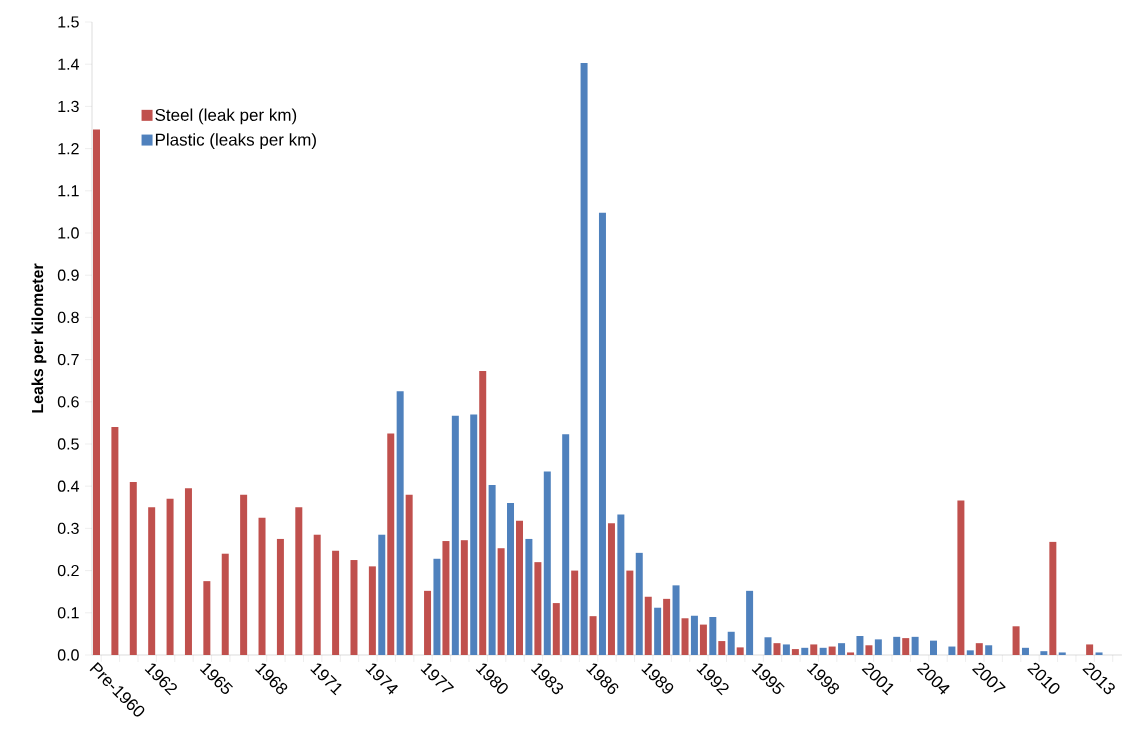 The height and width of the screenshot is (749, 1133). I want to click on y-tick-label: 1.3, so click(68, 106).